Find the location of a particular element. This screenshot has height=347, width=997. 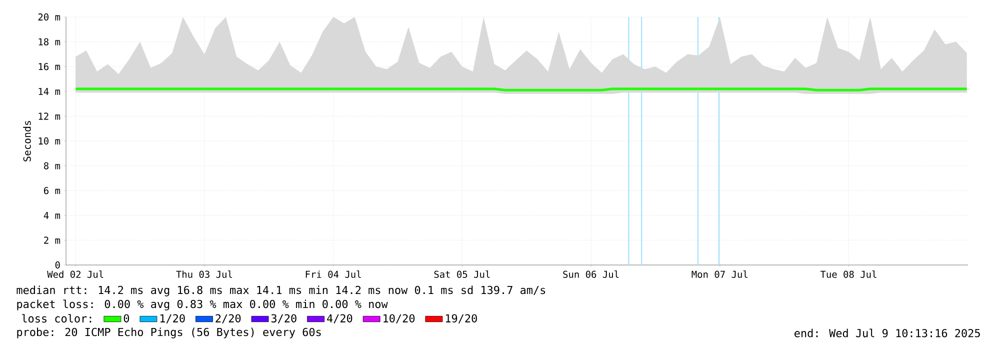

y-tick-label: 20 m is located at coordinates (49, 17).